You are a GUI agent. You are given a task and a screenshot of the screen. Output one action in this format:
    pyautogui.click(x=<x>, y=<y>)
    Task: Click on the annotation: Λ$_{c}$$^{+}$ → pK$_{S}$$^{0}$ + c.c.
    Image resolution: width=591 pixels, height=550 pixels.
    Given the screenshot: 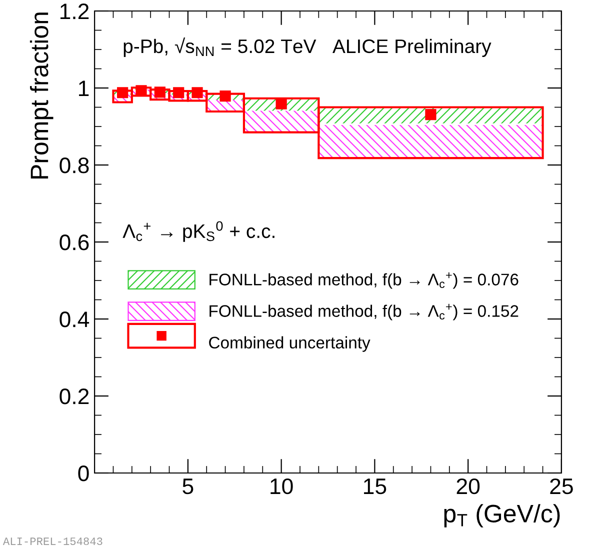 What is the action you would take?
    pyautogui.click(x=198, y=231)
    